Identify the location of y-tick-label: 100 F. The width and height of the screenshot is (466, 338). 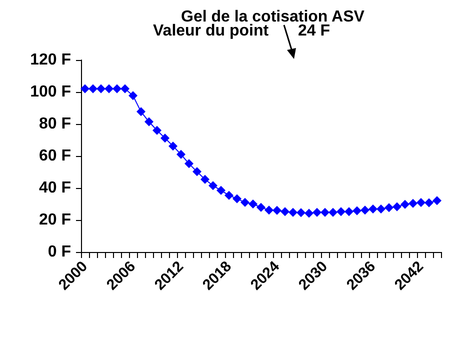
(51, 92).